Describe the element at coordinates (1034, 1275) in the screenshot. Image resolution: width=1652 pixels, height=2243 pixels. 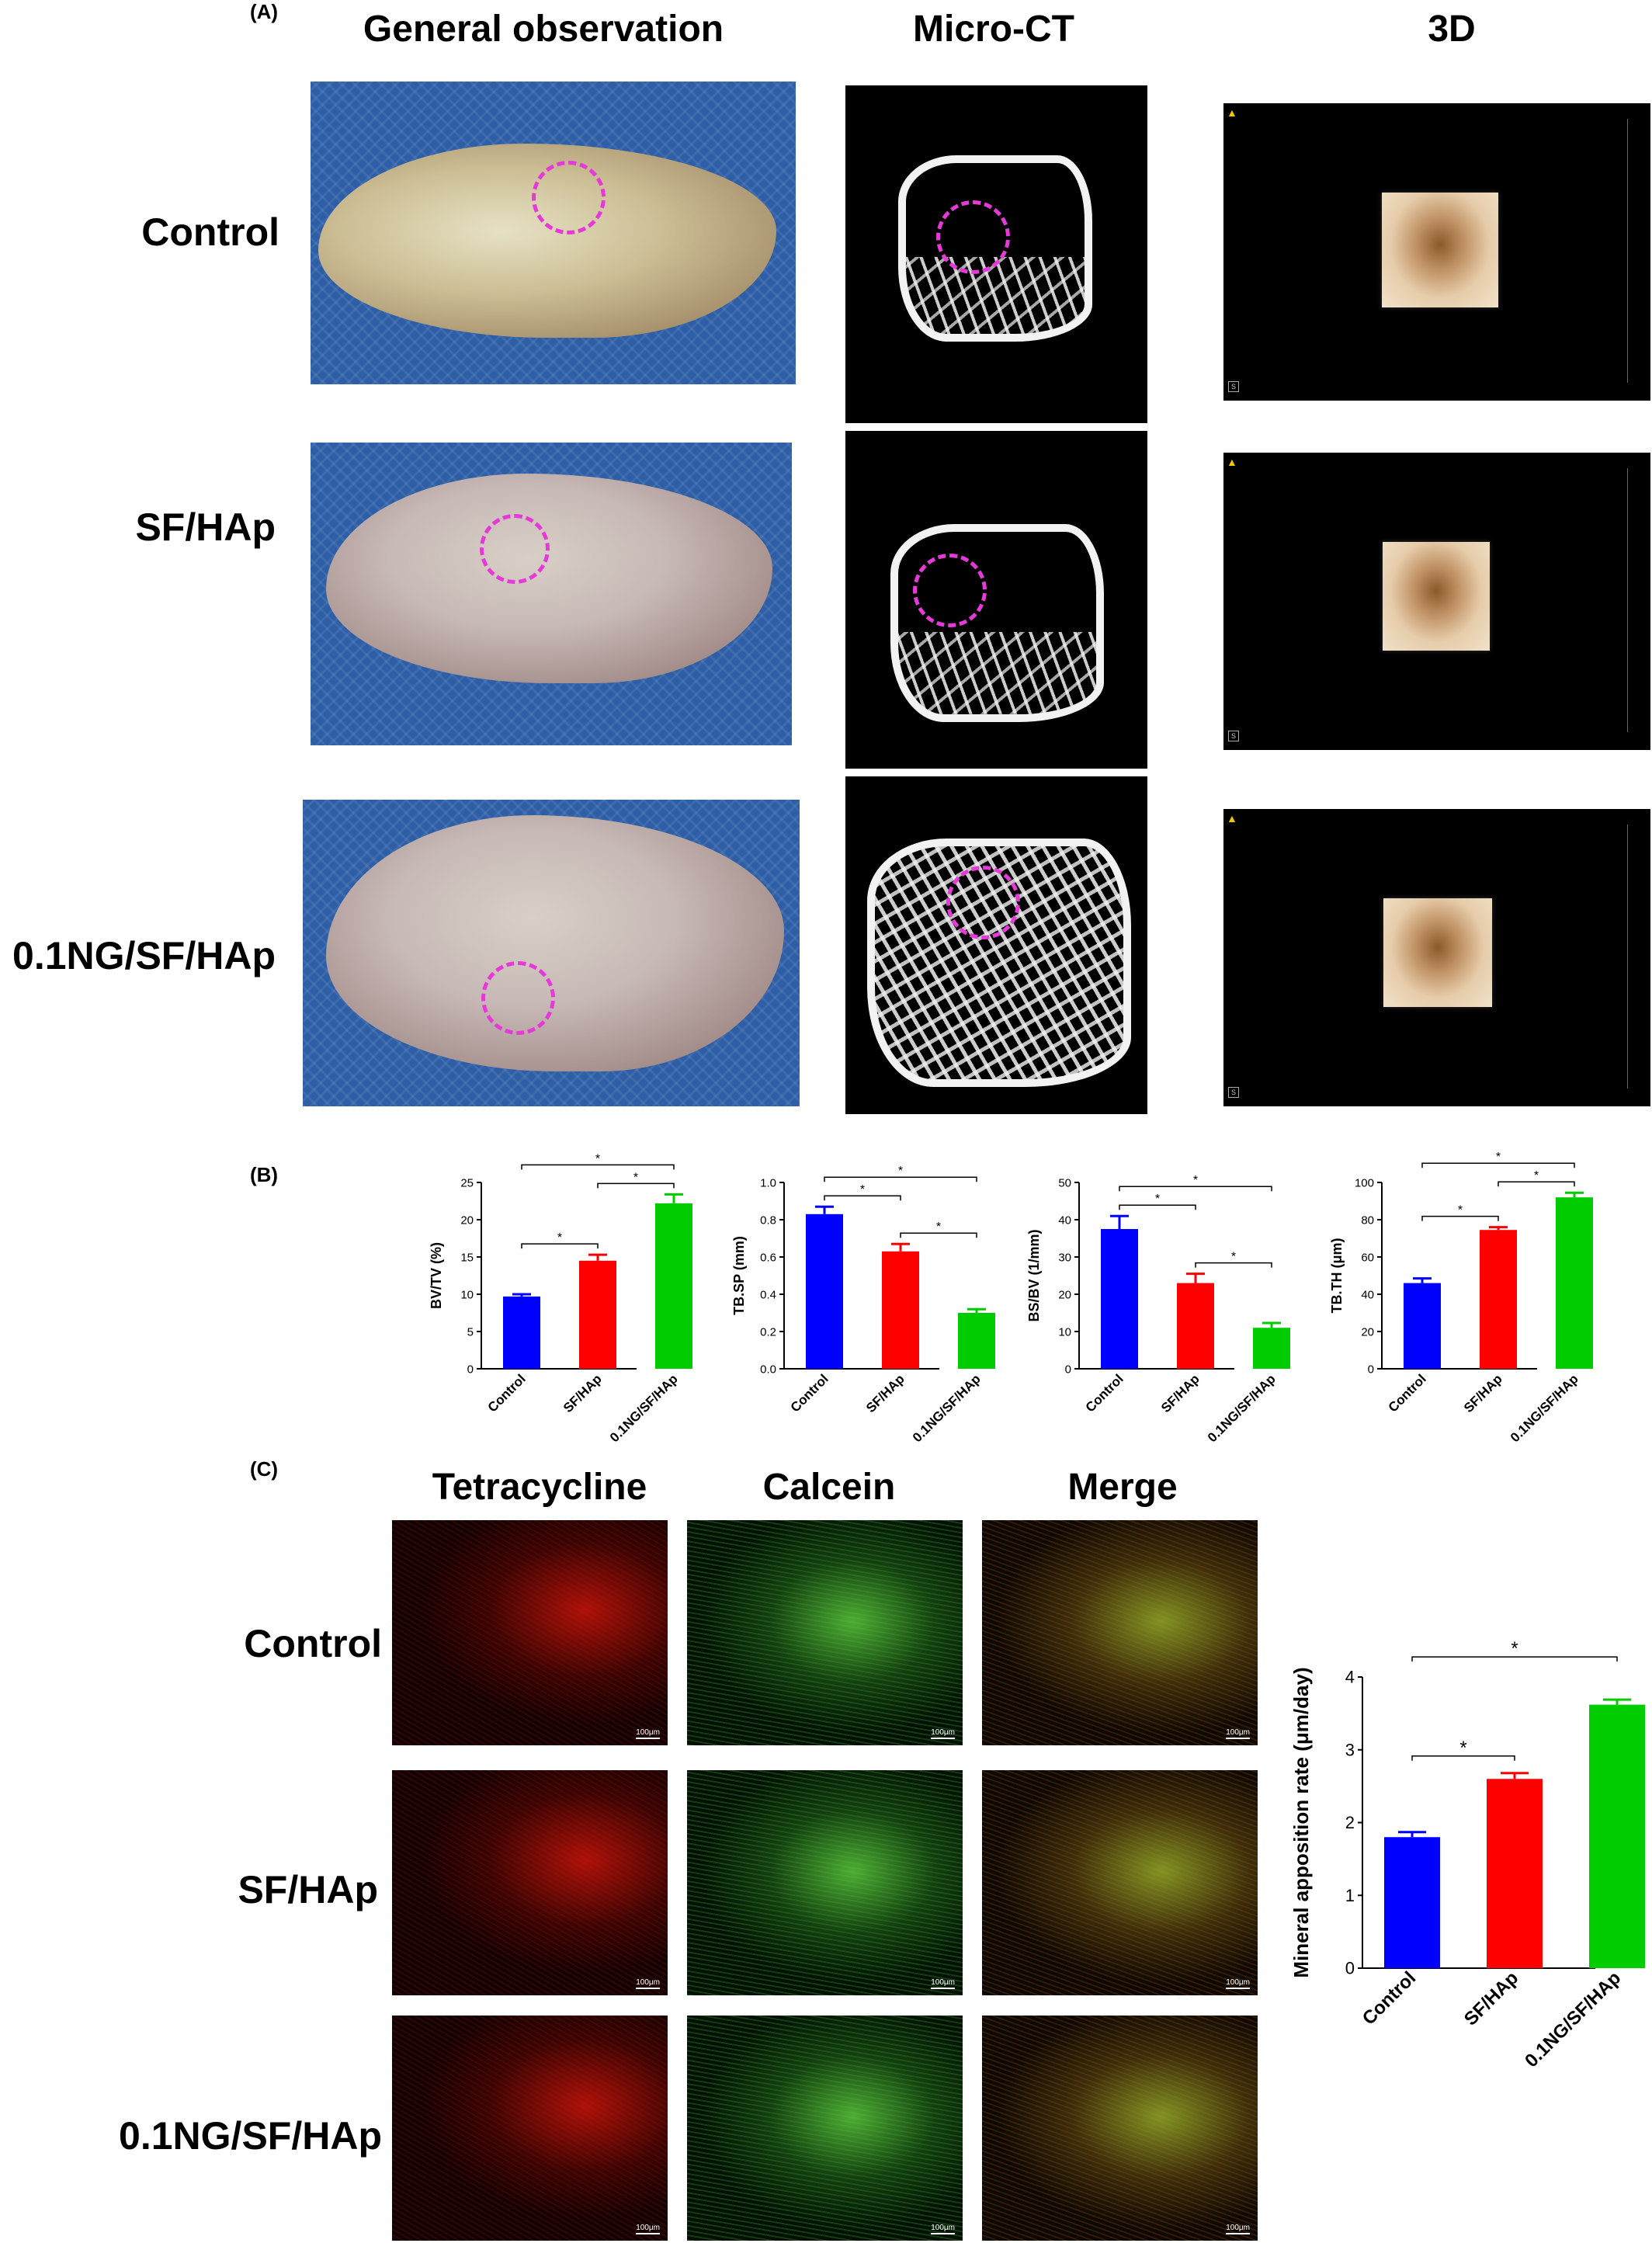
I see `y-axis-label: BS/BV (1/mm)` at that location.